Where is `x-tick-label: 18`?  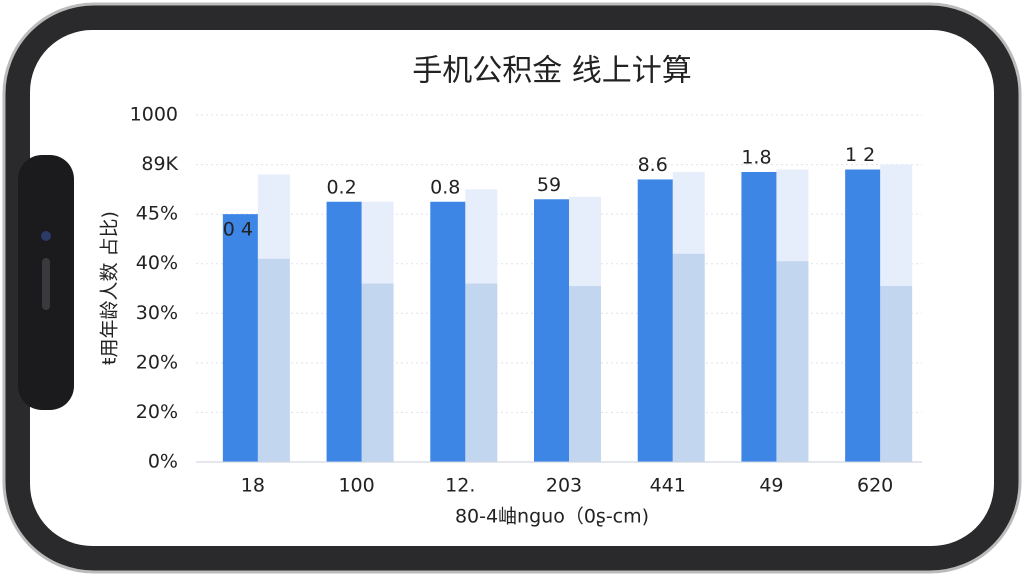
x-tick-label: 18 is located at coordinates (253, 486).